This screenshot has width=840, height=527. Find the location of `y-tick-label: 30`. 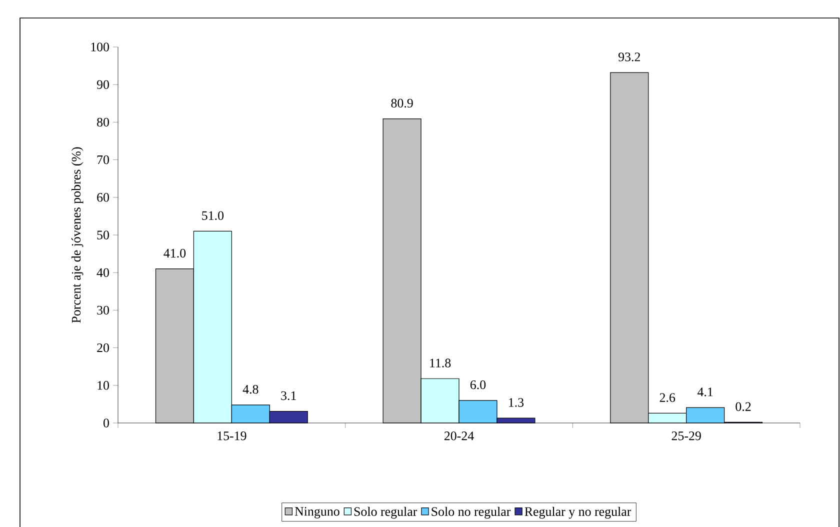

y-tick-label: 30 is located at coordinates (103, 310).